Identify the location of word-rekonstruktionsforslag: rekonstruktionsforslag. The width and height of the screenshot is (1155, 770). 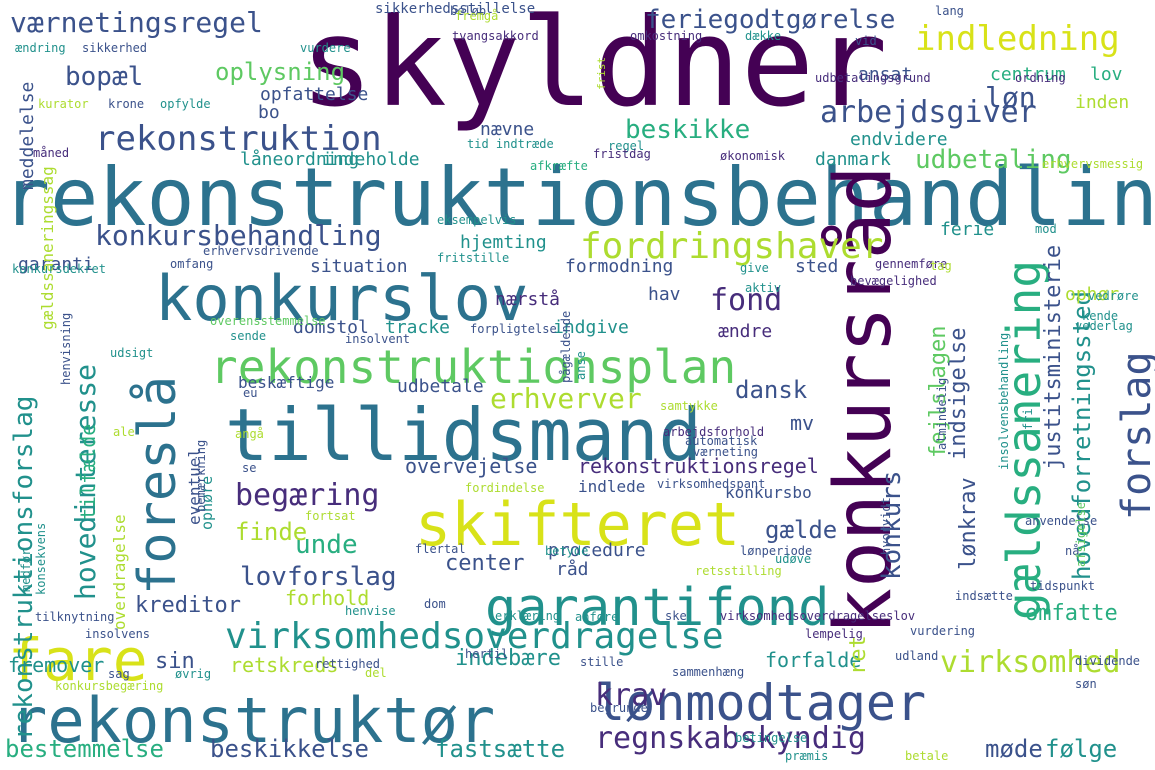
(24, 568).